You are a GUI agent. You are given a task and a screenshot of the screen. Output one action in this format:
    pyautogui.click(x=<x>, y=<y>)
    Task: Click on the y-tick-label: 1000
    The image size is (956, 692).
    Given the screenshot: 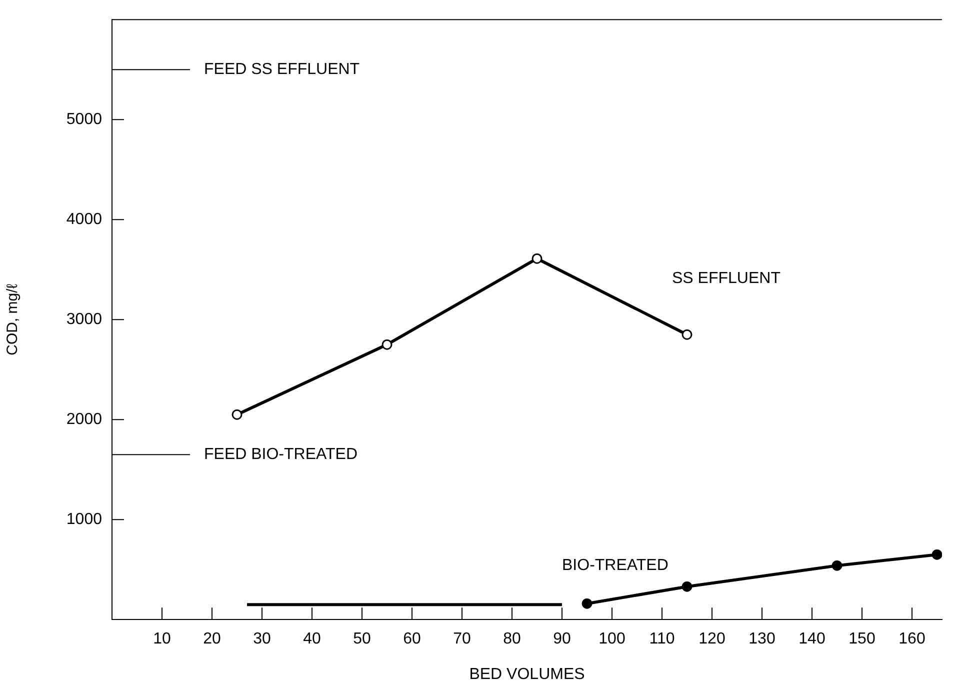 What is the action you would take?
    pyautogui.click(x=84, y=519)
    